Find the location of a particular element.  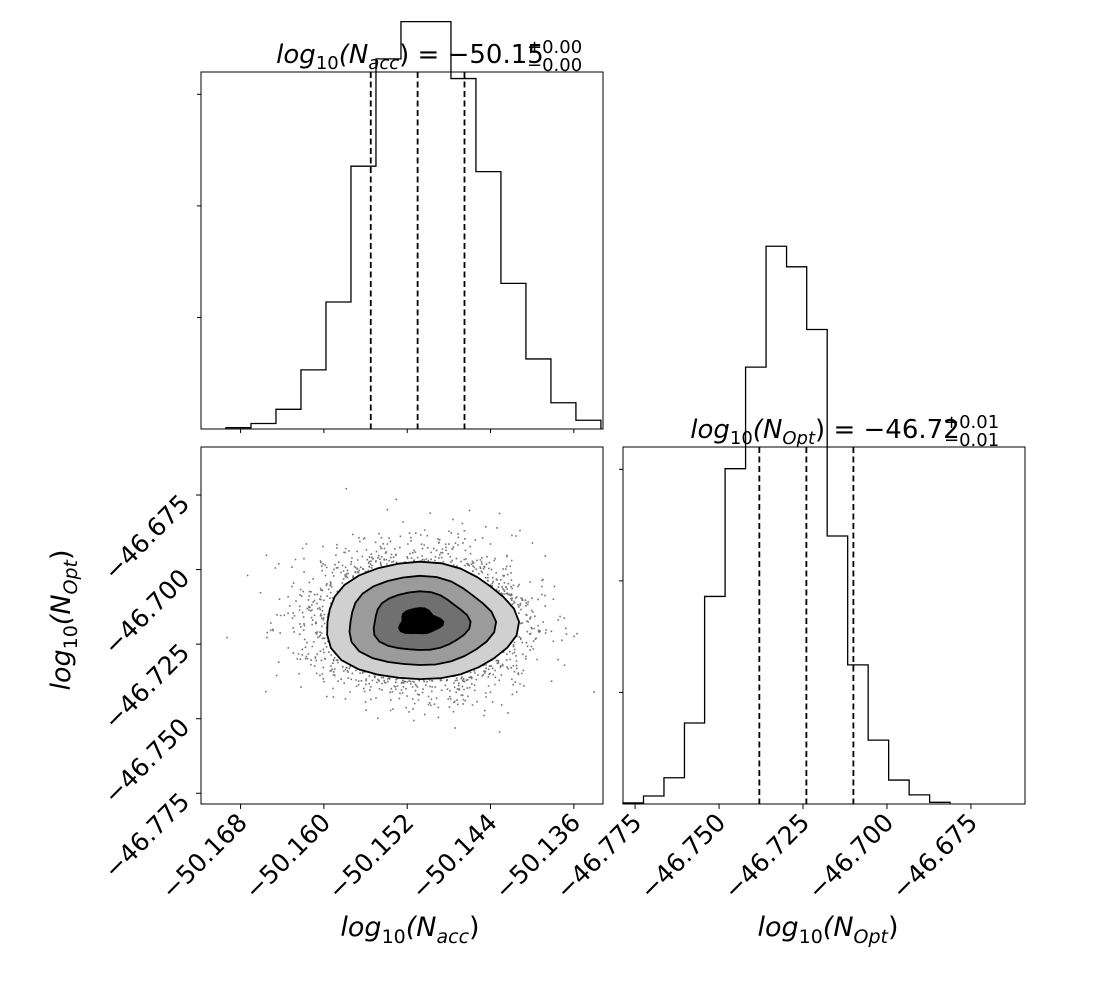

title-n-acc-lower-error: −0.00 is located at coordinates (554, 65).